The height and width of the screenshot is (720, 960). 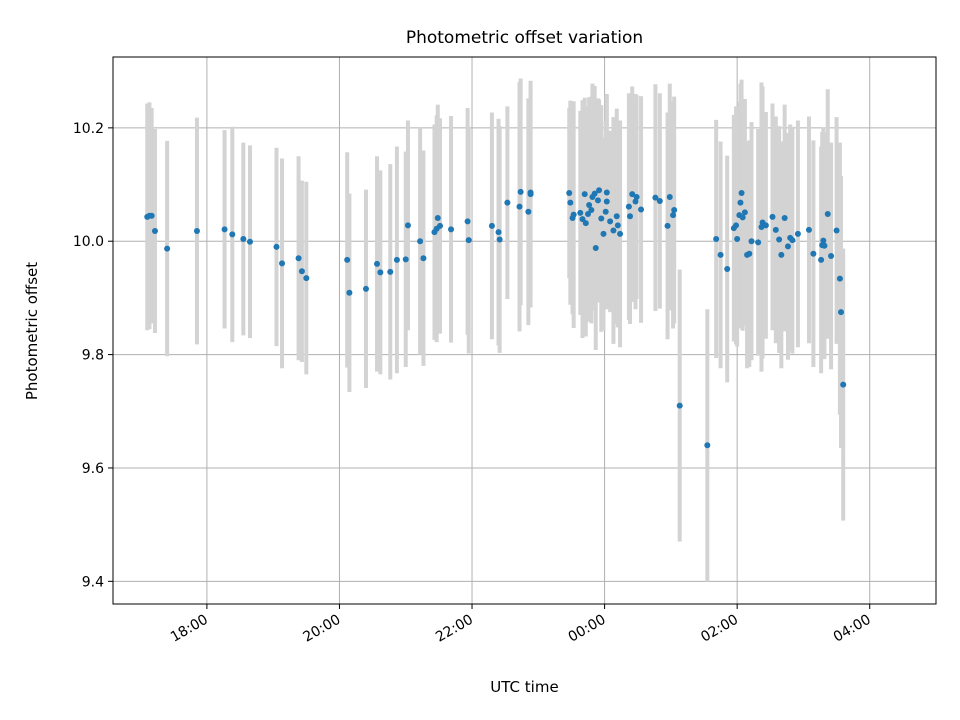 I want to click on x-tick-label: 22:00, so click(x=454, y=629).